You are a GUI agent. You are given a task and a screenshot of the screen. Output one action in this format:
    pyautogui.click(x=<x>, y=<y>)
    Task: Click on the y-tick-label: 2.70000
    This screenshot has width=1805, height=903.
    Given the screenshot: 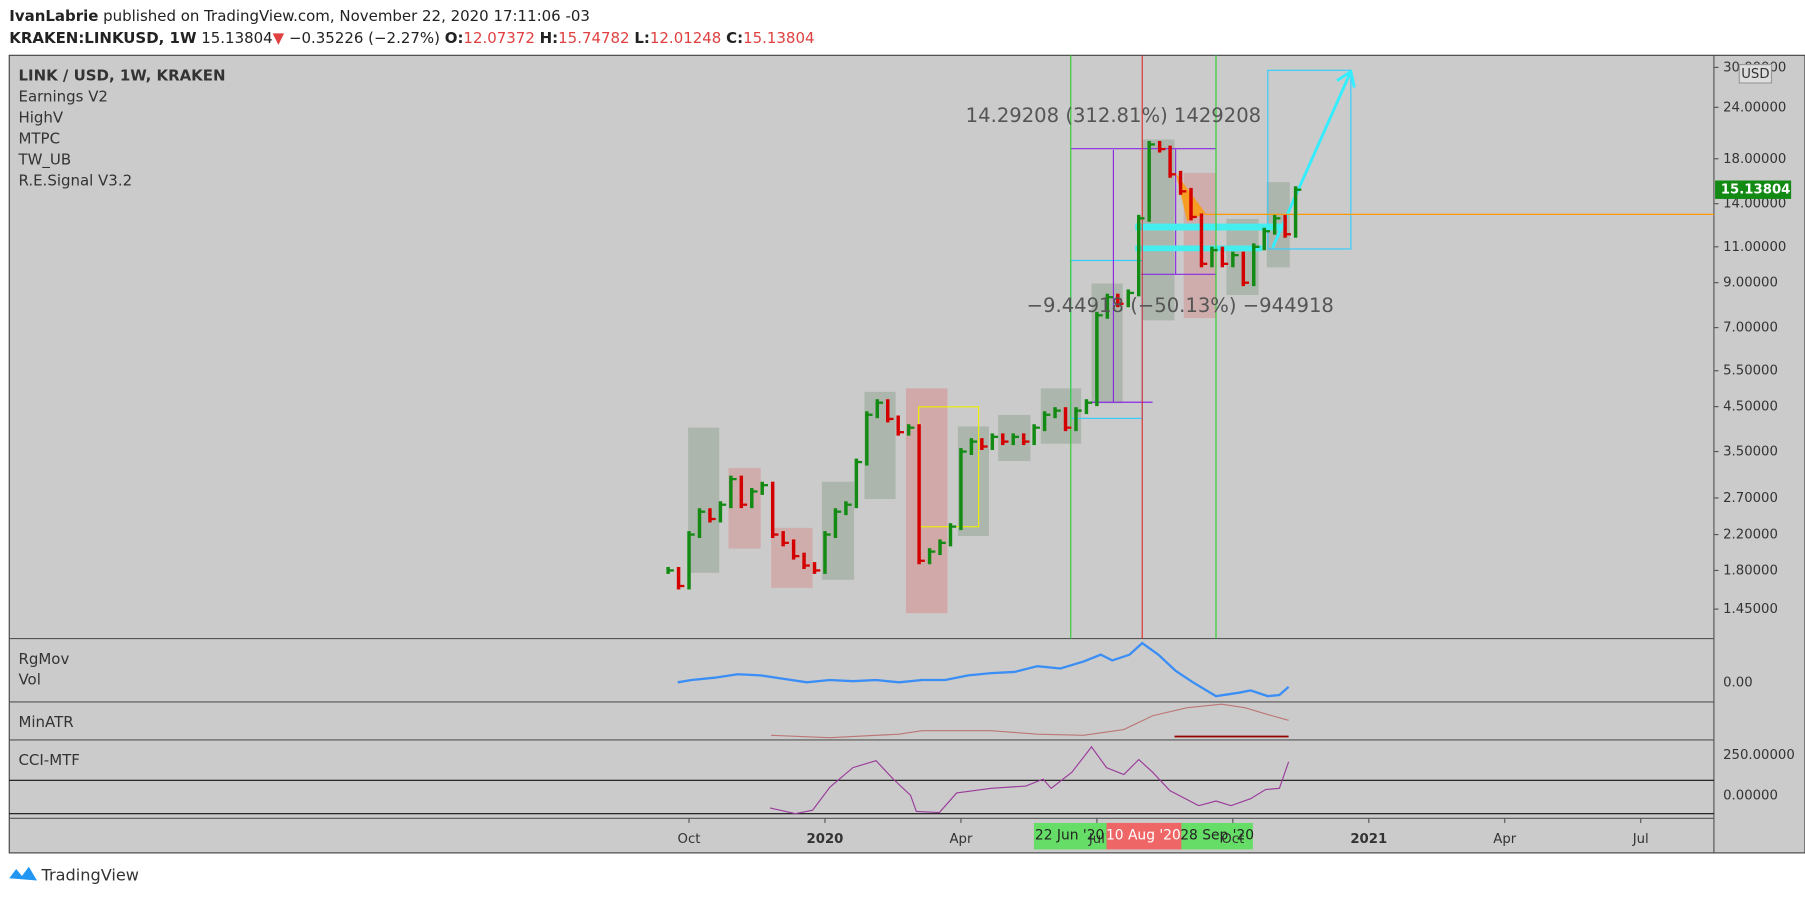 What is the action you would take?
    pyautogui.click(x=1750, y=498)
    